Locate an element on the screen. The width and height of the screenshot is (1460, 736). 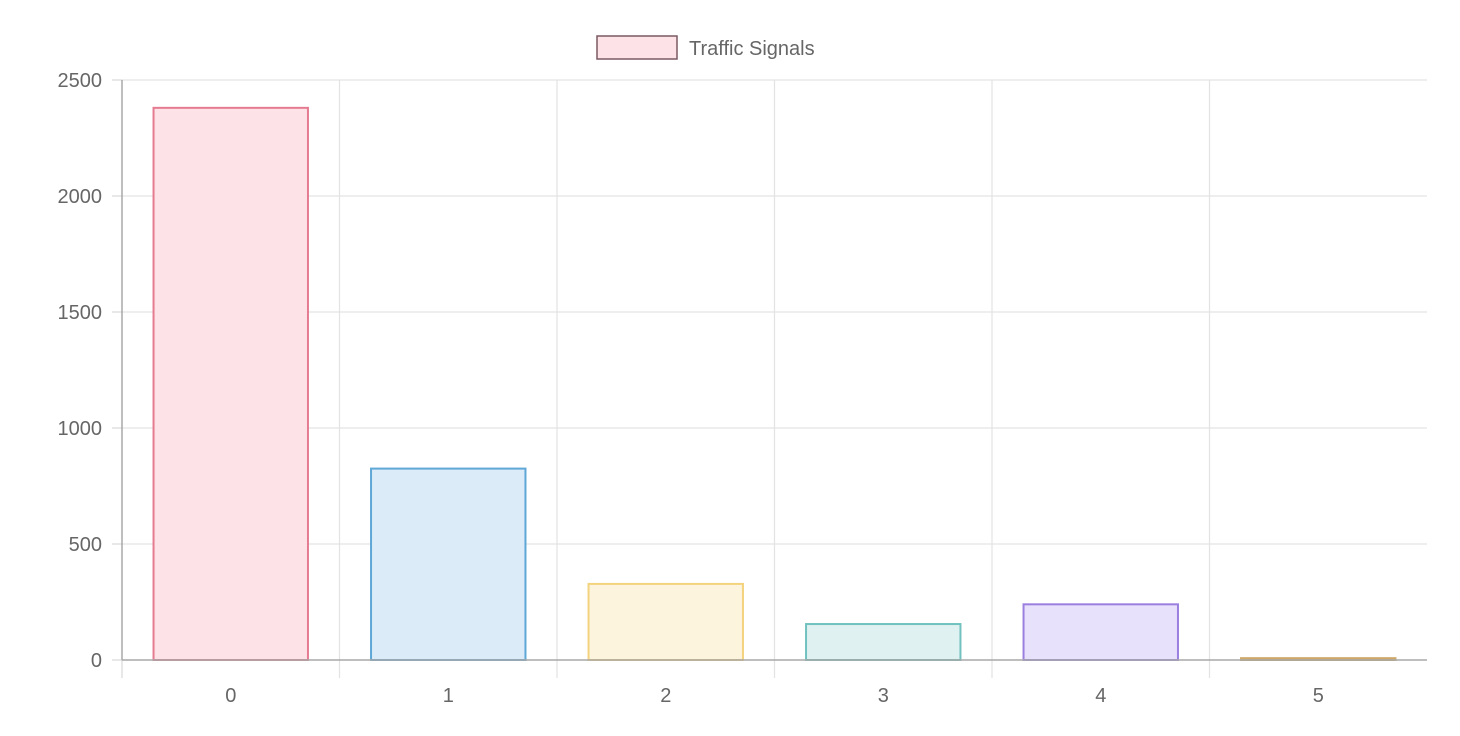
x-tick-labels: 0 1 2 3 4 5 is located at coordinates (774, 696).